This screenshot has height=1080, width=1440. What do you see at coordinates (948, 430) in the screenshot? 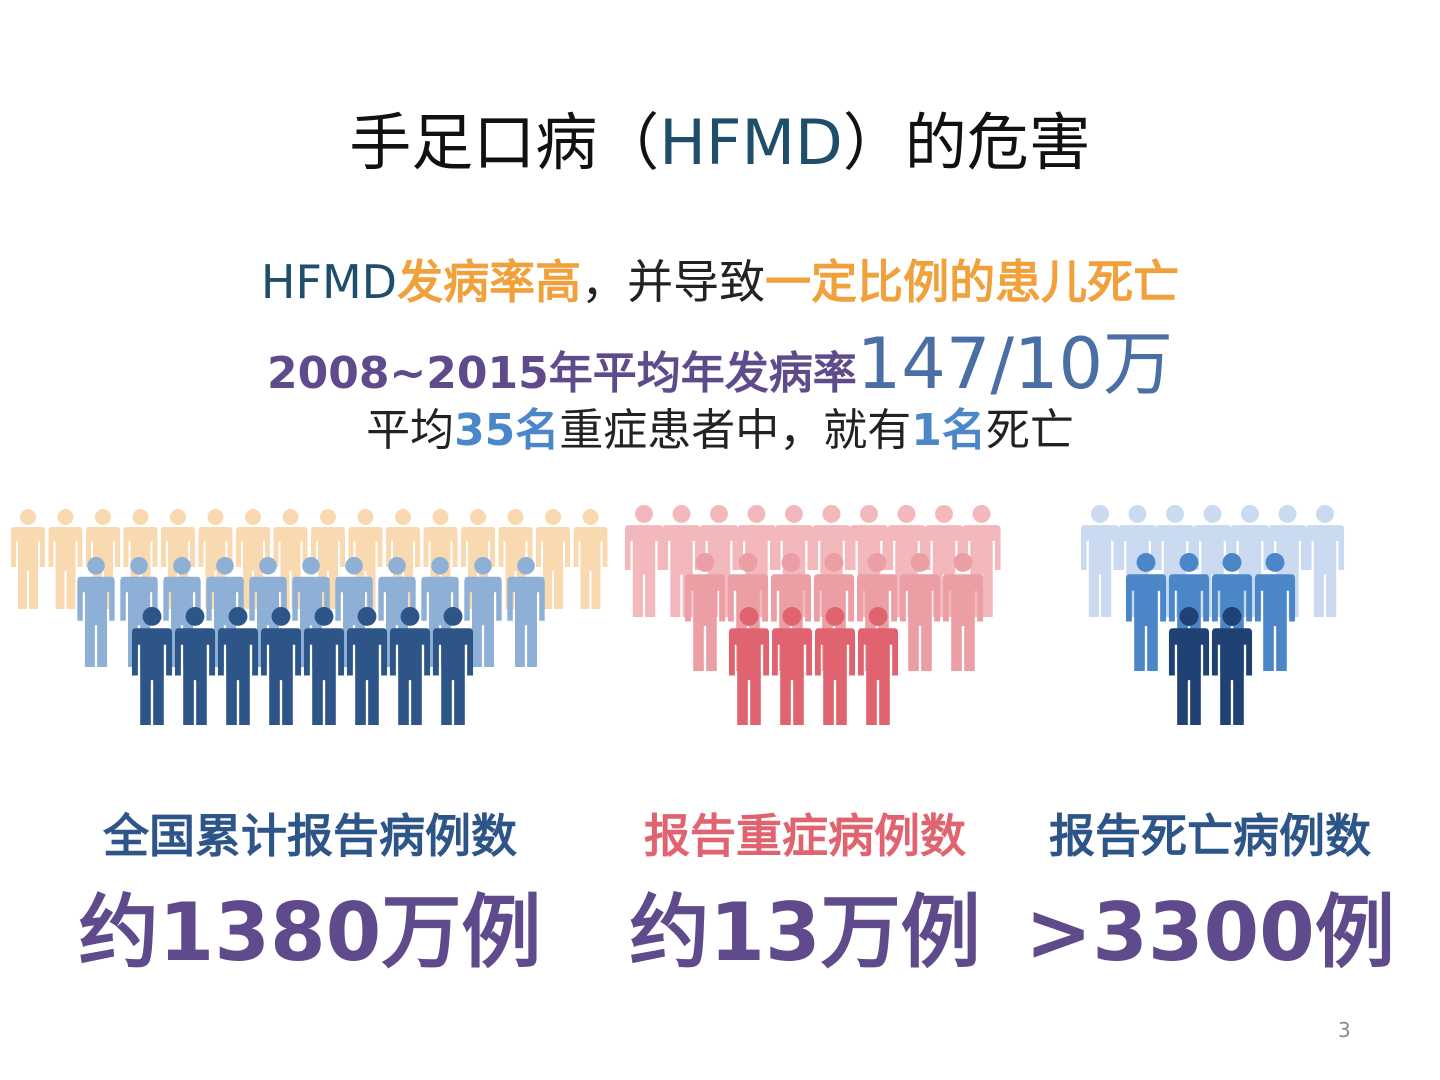
I see `death-count: 1名` at bounding box center [948, 430].